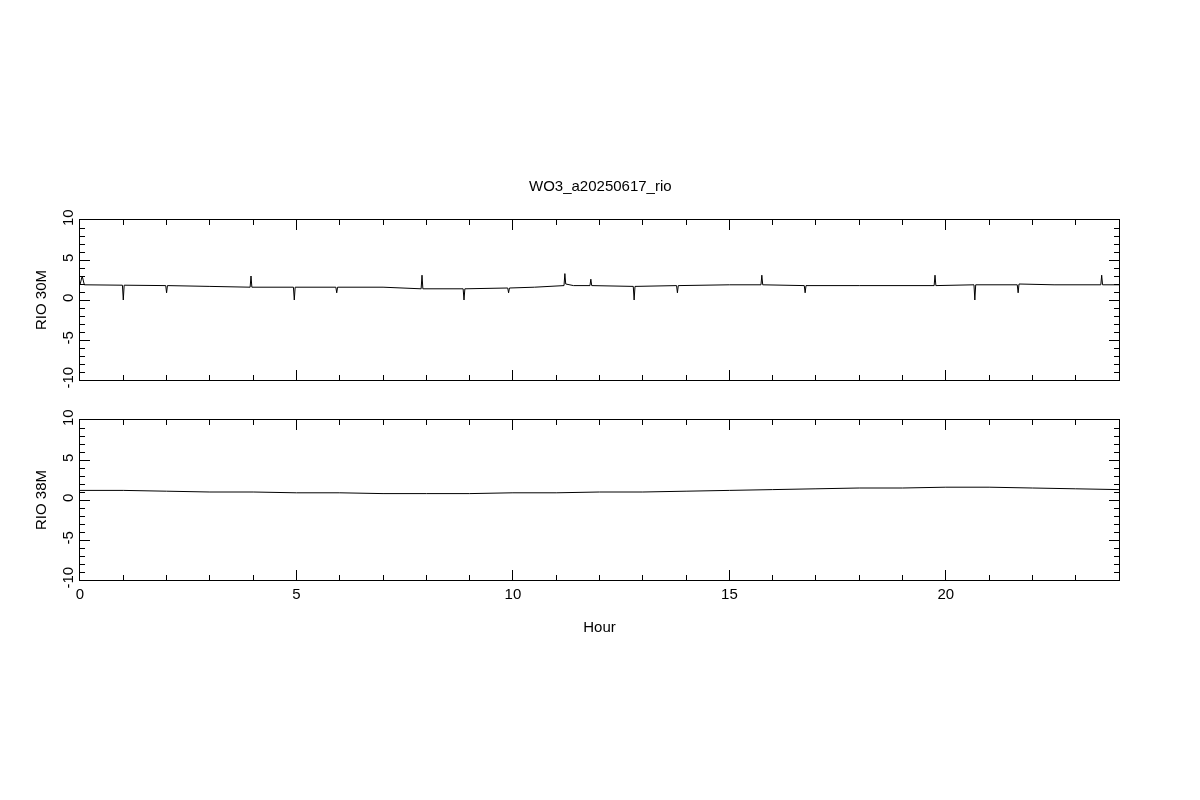  I want to click on x-tick-label: 5, so click(296, 593).